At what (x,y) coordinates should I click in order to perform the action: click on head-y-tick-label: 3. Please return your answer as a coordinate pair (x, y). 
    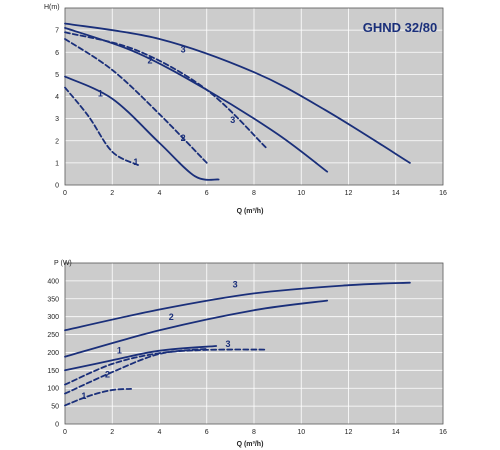
    Looking at the image, I should click on (57, 119).